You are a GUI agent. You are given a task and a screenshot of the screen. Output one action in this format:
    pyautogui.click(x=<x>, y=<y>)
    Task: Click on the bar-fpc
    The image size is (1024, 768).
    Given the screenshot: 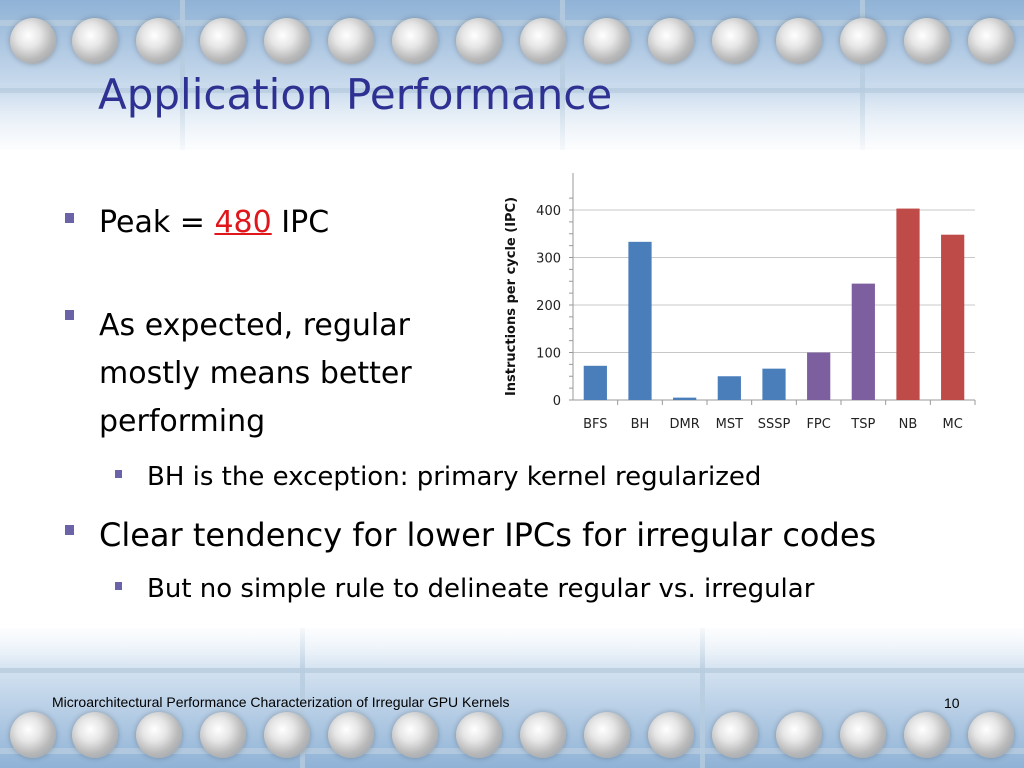 What is the action you would take?
    pyautogui.click(x=819, y=376)
    